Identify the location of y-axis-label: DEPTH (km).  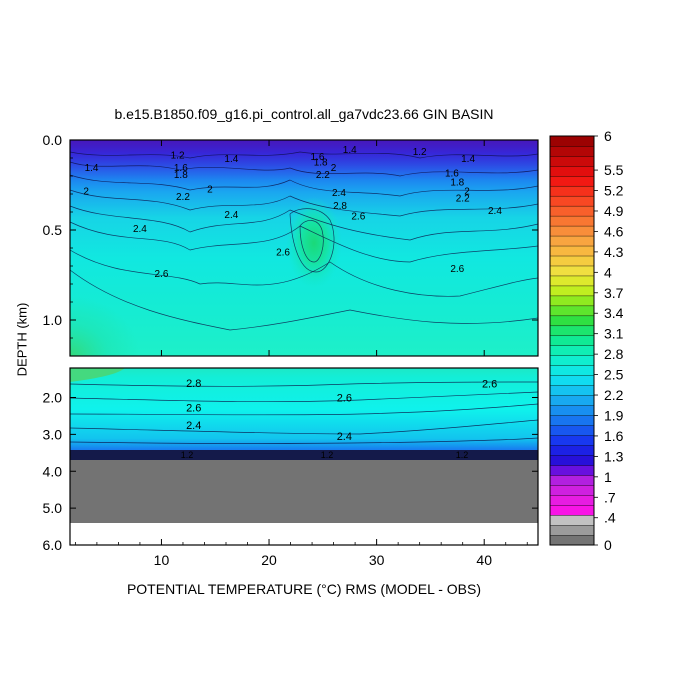
(22, 339).